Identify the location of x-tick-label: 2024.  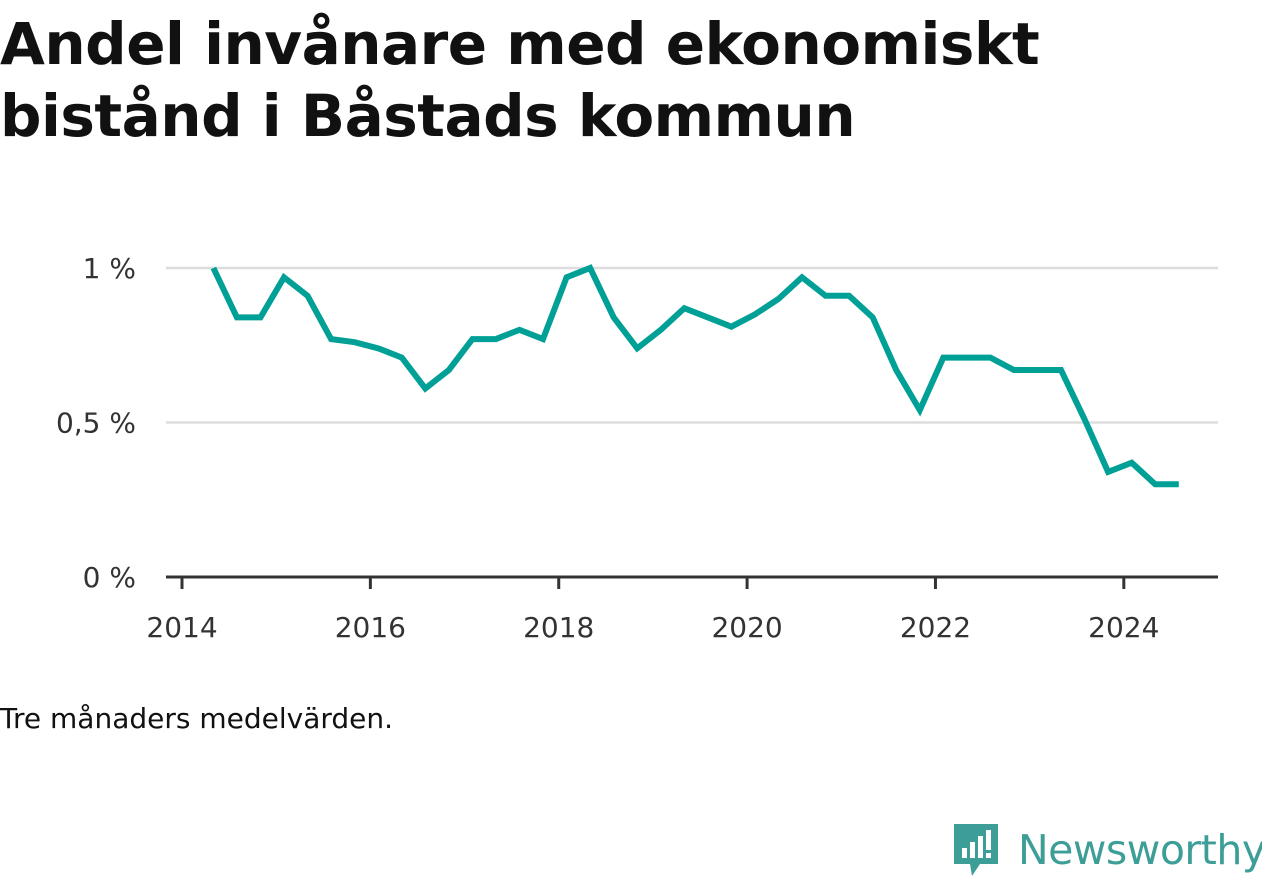
(1123, 627).